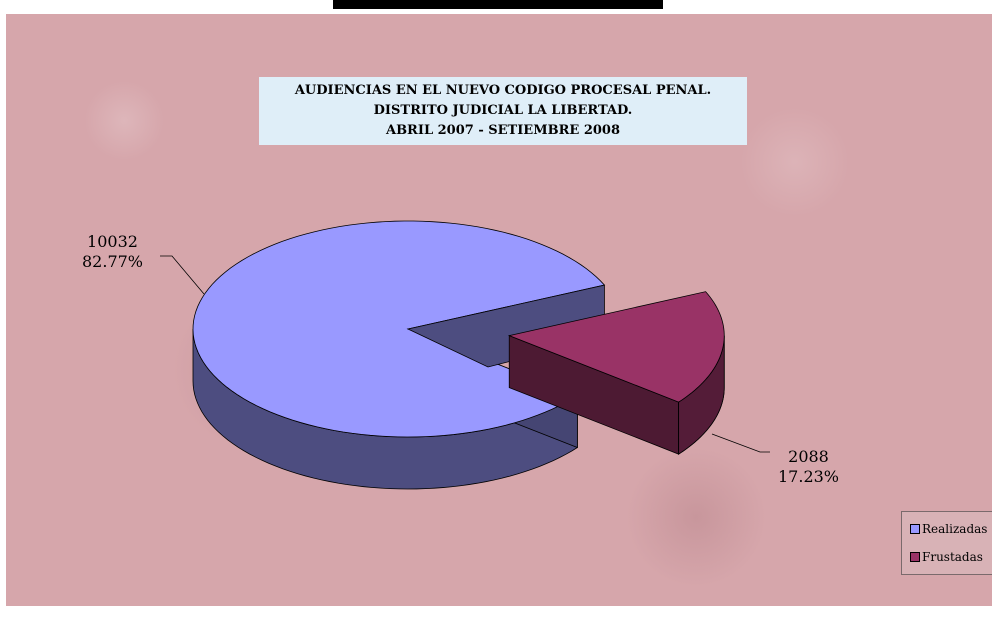  What do you see at coordinates (946, 543) in the screenshot?
I see `chart-legend: Realizadas Frustadas` at bounding box center [946, 543].